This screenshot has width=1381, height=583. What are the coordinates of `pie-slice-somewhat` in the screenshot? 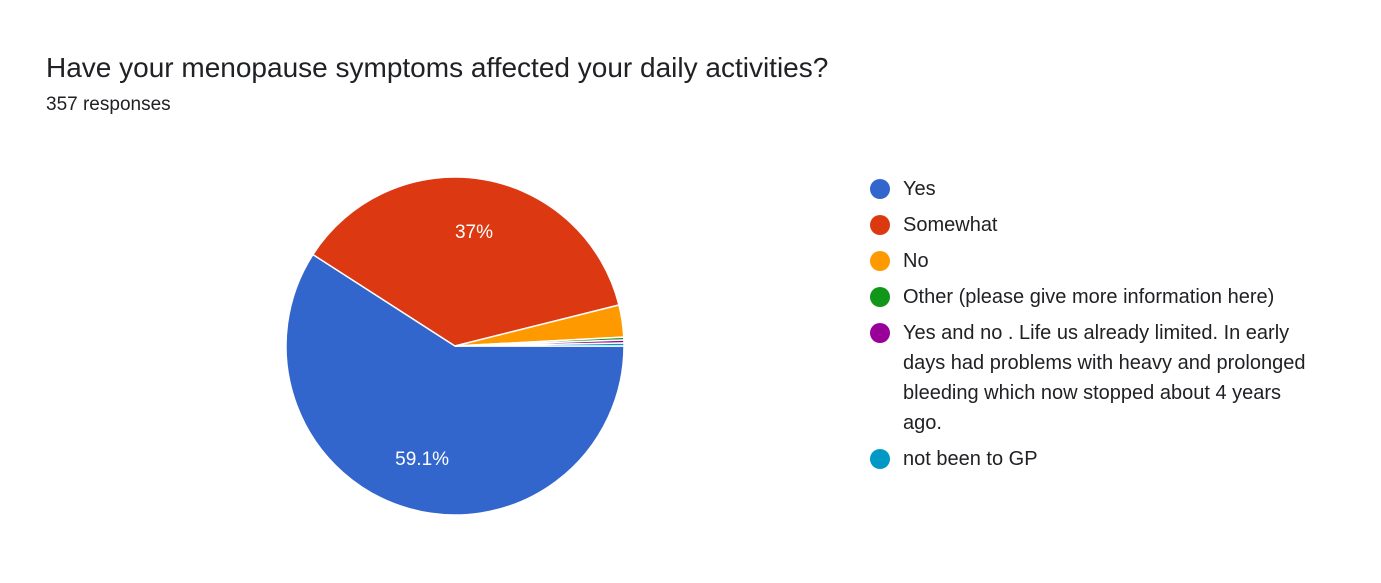 It's located at (465, 261).